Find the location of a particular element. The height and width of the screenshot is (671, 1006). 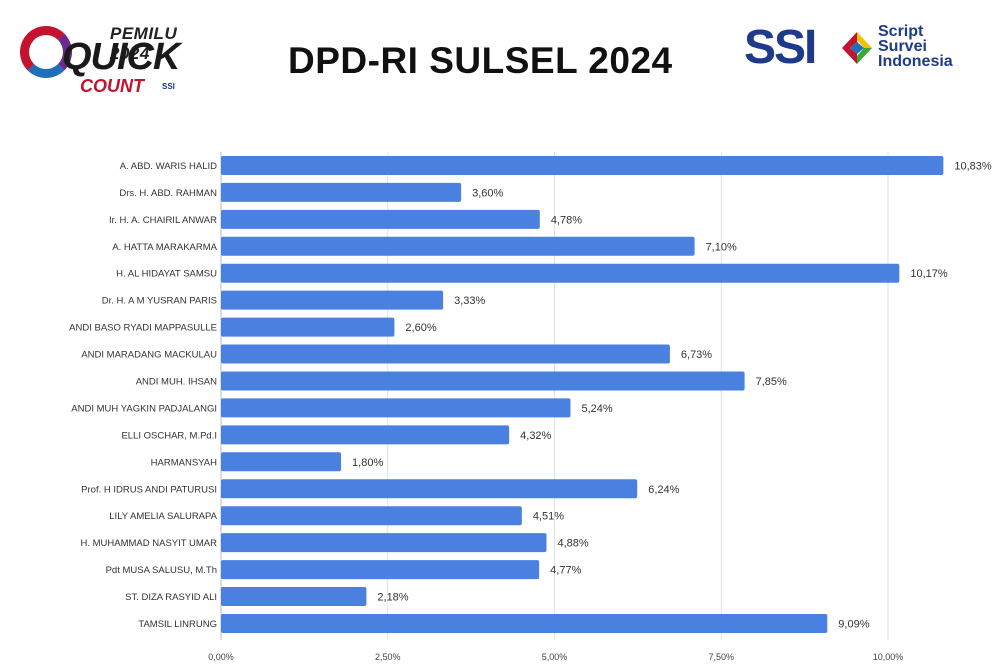

data-label: 9,09% is located at coordinates (853, 624).